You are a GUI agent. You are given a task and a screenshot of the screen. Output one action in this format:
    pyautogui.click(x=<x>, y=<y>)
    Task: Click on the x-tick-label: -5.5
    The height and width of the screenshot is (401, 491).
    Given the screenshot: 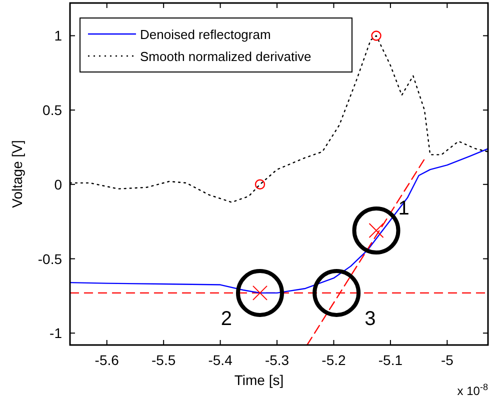 What is the action you would take?
    pyautogui.click(x=164, y=360)
    